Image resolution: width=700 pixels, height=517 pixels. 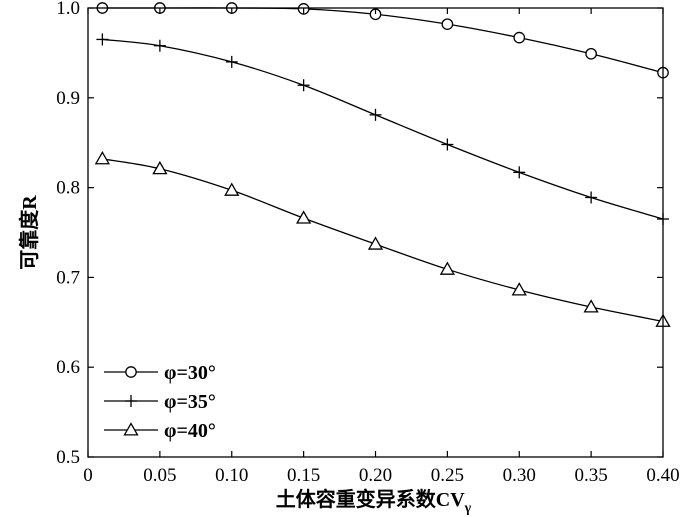 I want to click on y-tick-label: 0.5, so click(x=68, y=457).